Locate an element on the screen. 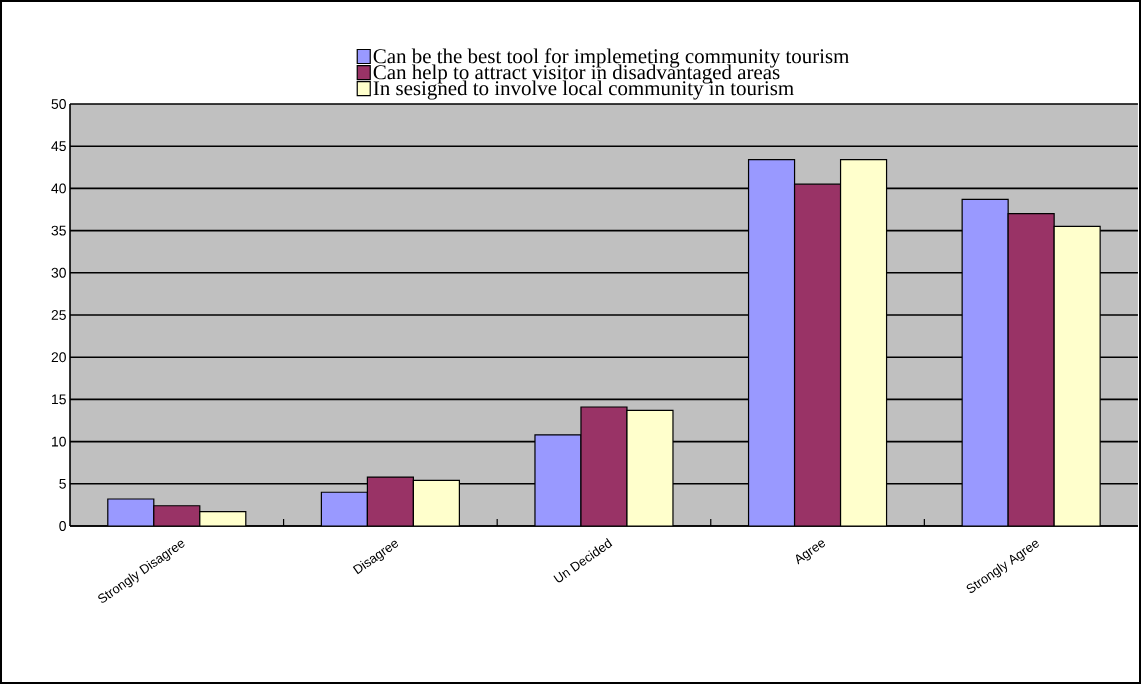 This screenshot has width=1141, height=684. y-tick-label: 45 is located at coordinates (58, 146).